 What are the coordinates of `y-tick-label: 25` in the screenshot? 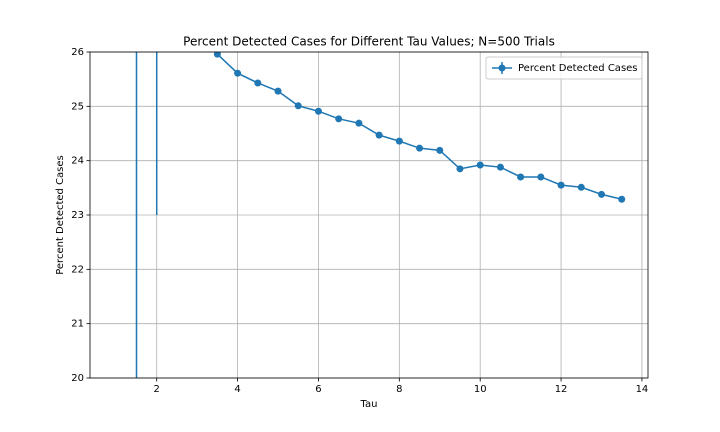 It's located at (77, 106).